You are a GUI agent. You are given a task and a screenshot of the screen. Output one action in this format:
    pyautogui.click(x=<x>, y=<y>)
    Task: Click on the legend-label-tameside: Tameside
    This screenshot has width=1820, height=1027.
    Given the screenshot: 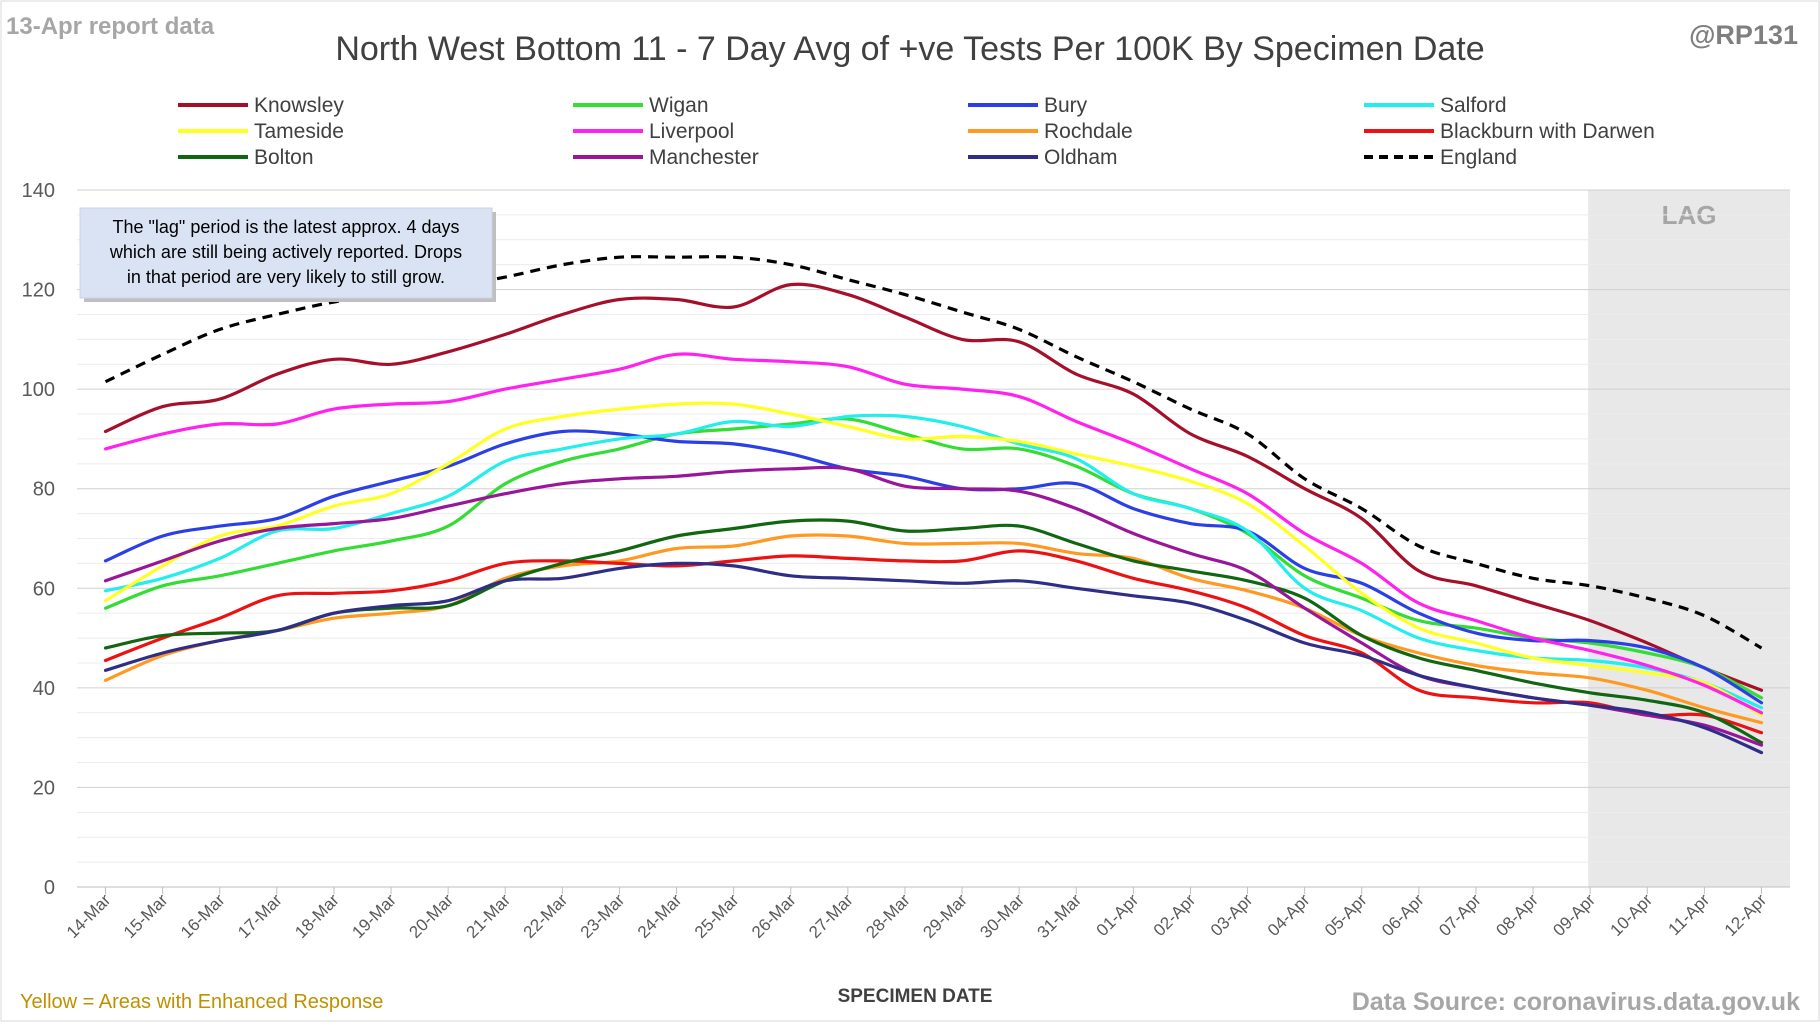 What is the action you would take?
    pyautogui.click(x=299, y=131)
    